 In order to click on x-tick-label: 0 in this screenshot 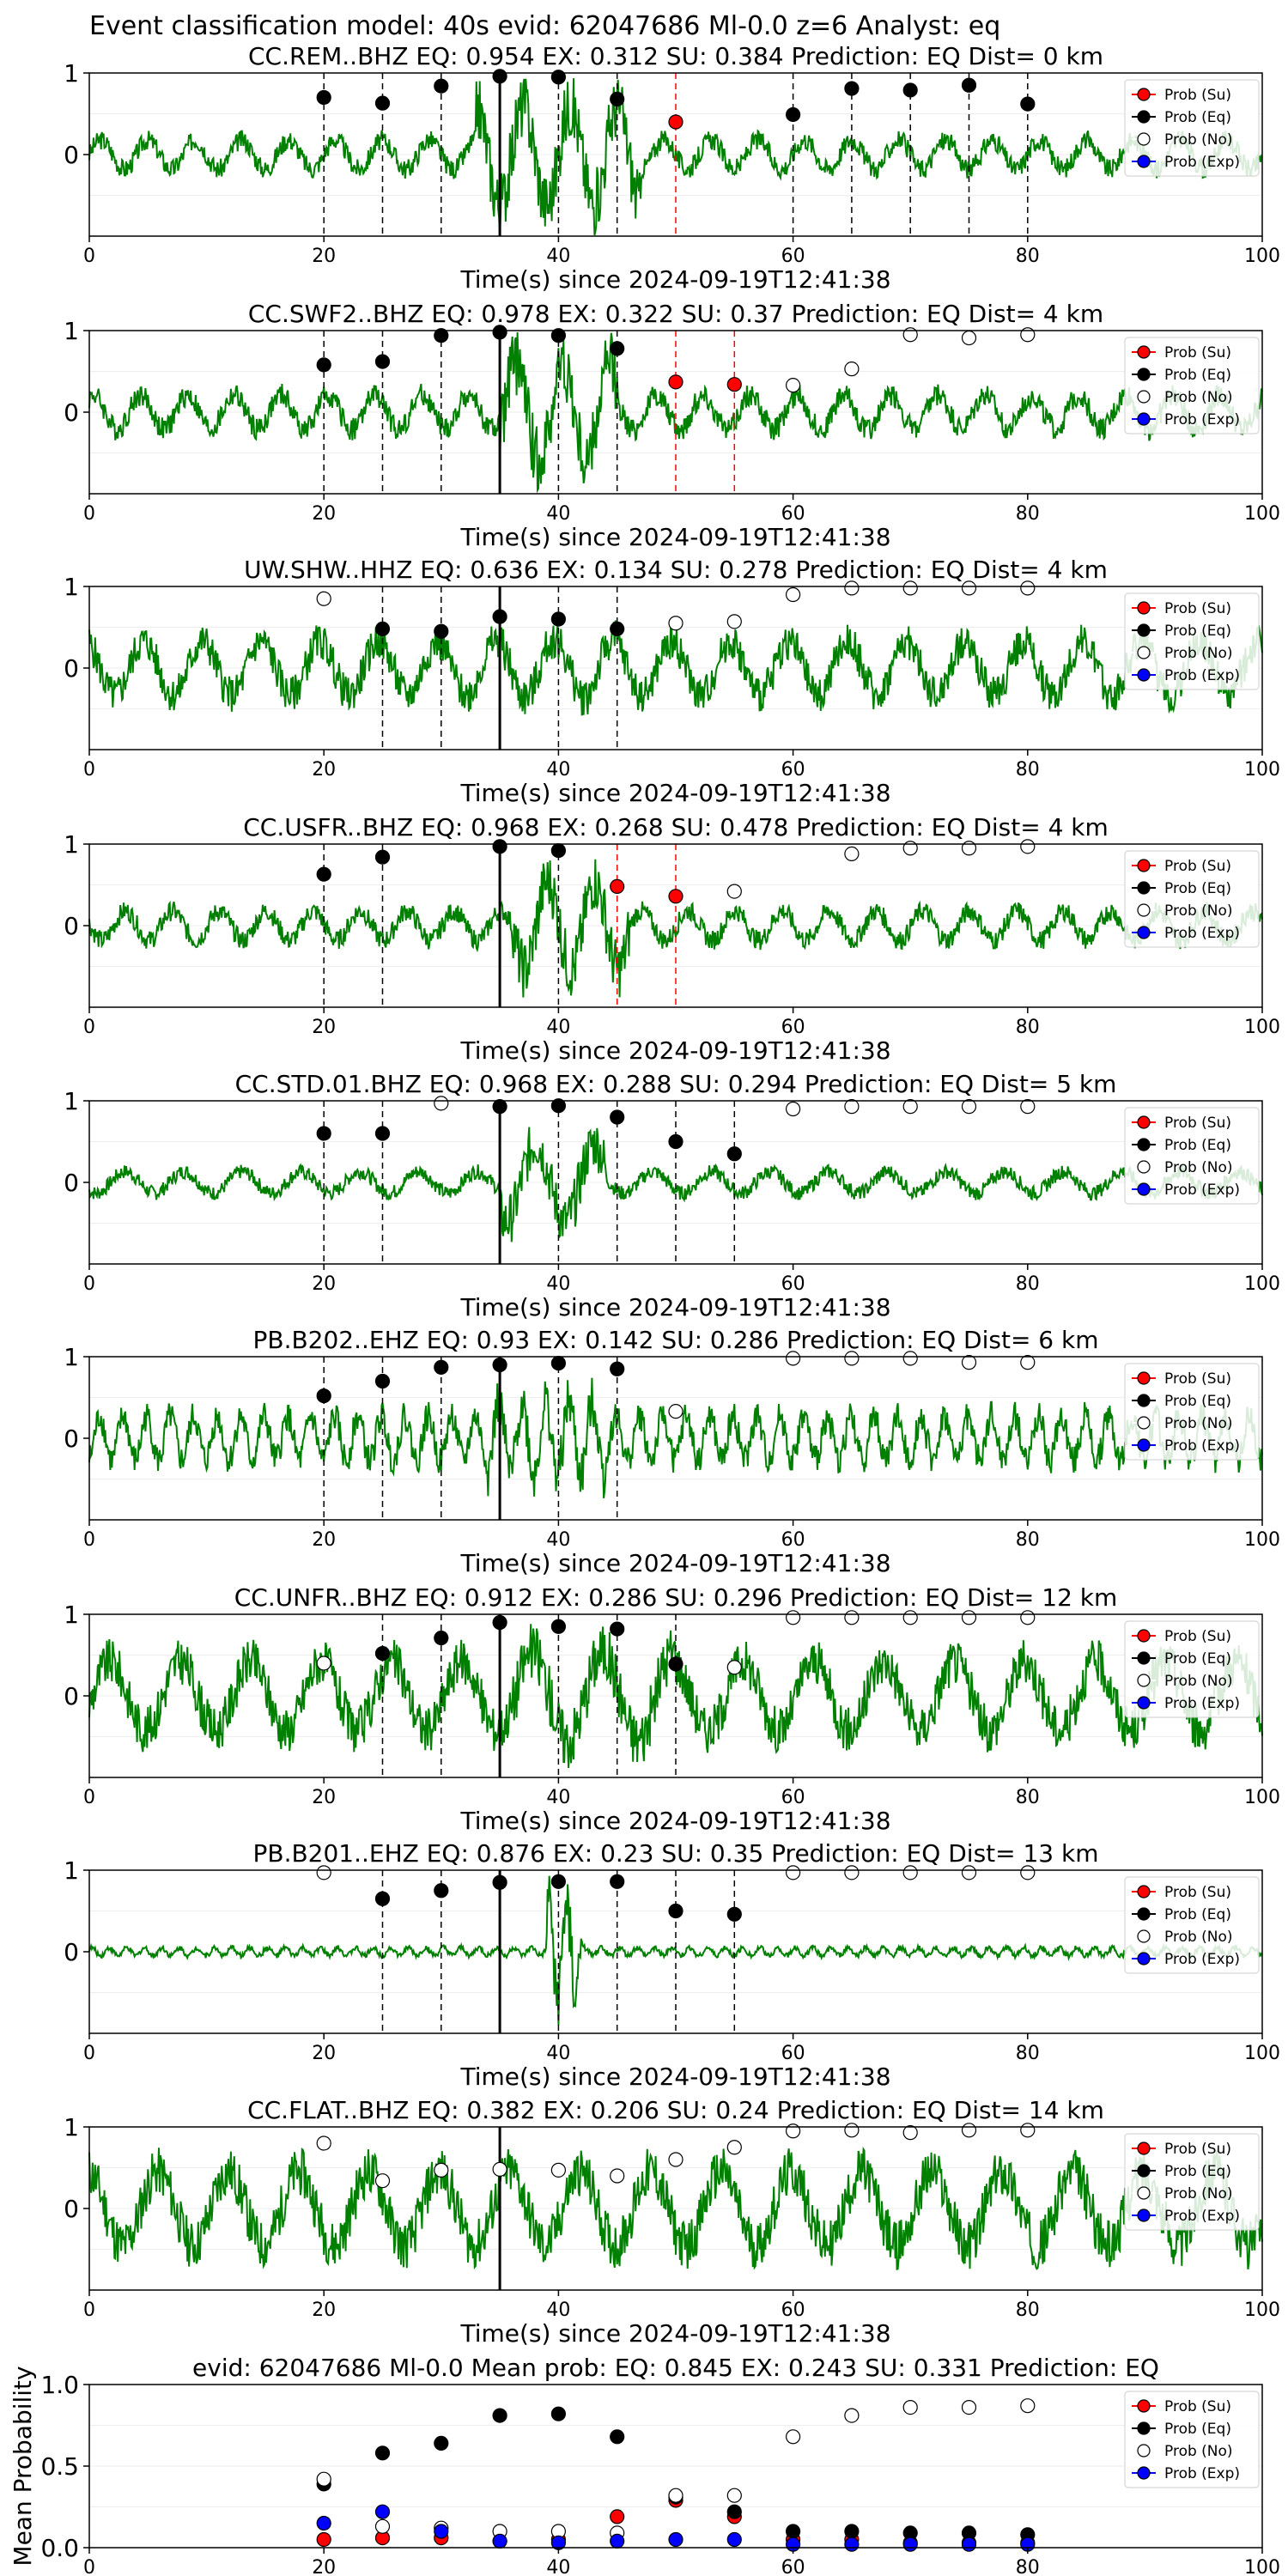, I will do `click(89, 2310)`.